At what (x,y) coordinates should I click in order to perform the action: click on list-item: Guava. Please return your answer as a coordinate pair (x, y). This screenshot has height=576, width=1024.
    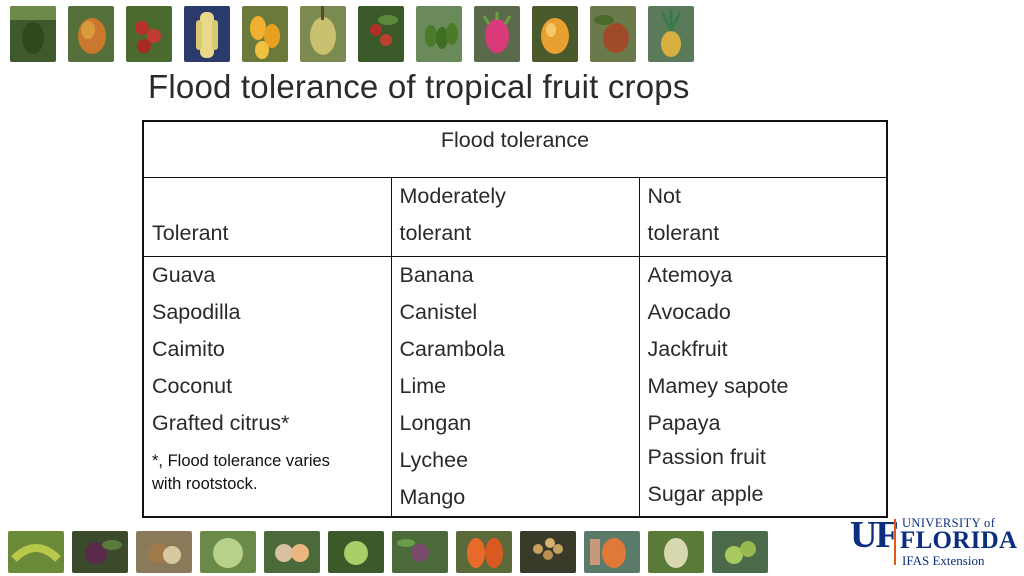
    Looking at the image, I should click on (184, 275).